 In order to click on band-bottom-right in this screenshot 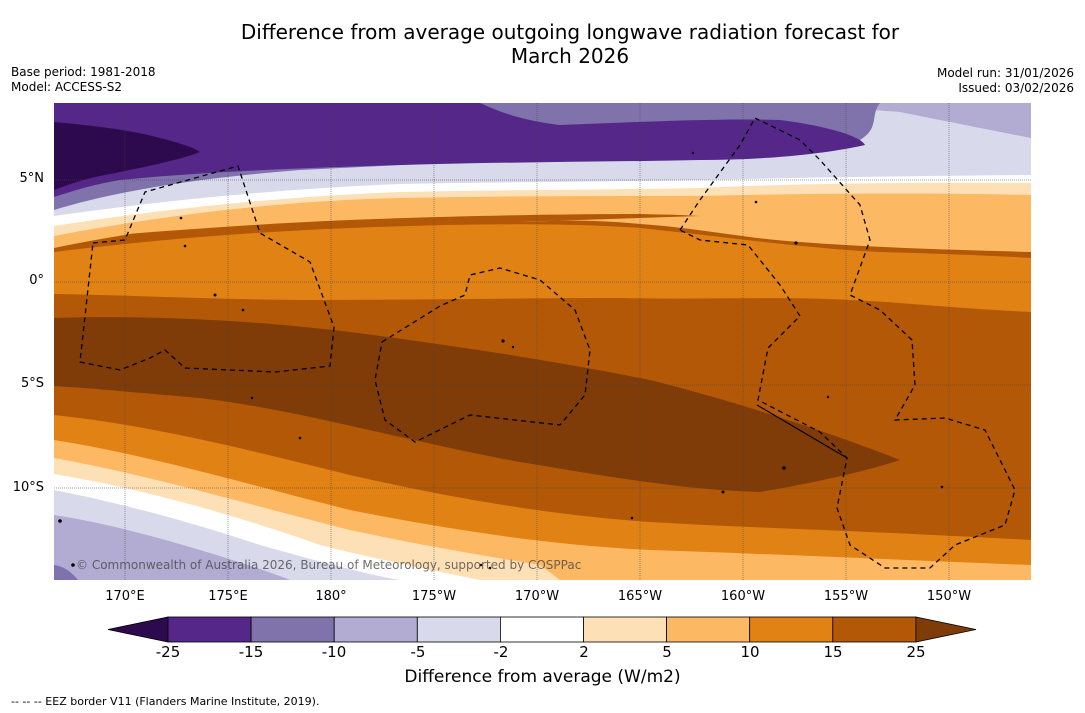, I will do `click(1010, 575)`.